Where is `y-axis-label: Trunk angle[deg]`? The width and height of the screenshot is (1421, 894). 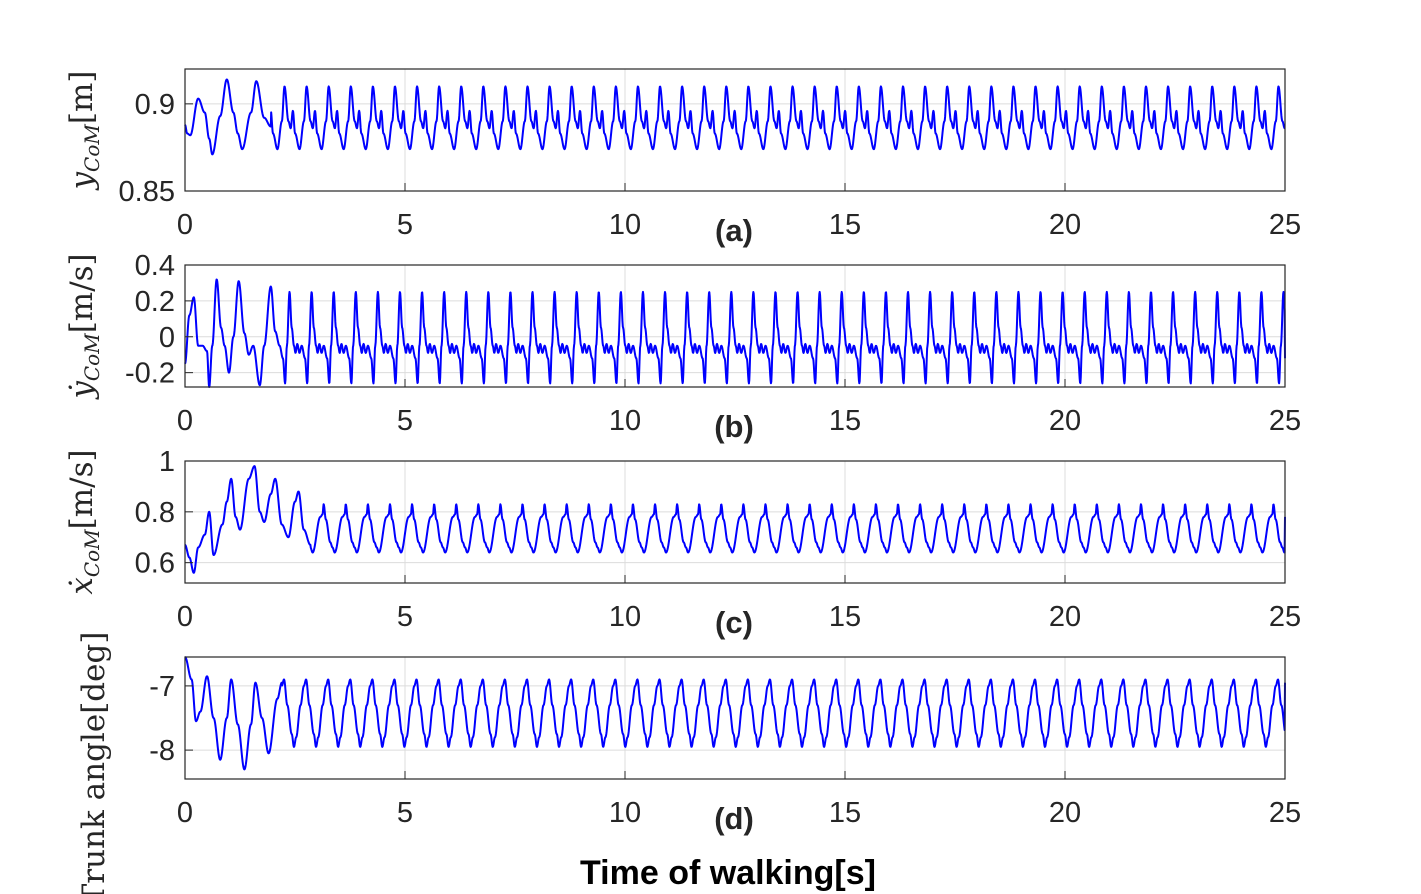 y-axis-label: Trunk angle[deg] is located at coordinates (94, 763).